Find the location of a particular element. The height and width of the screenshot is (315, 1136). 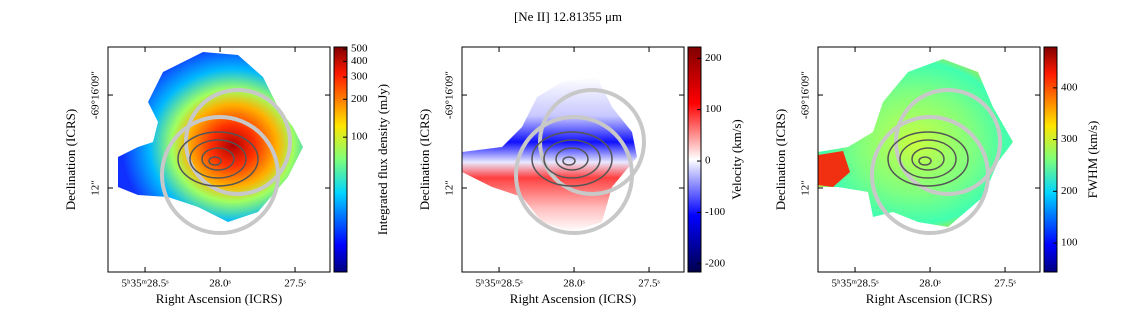

figure-title: [Ne II] 12.81355 μm is located at coordinates (568, 16).